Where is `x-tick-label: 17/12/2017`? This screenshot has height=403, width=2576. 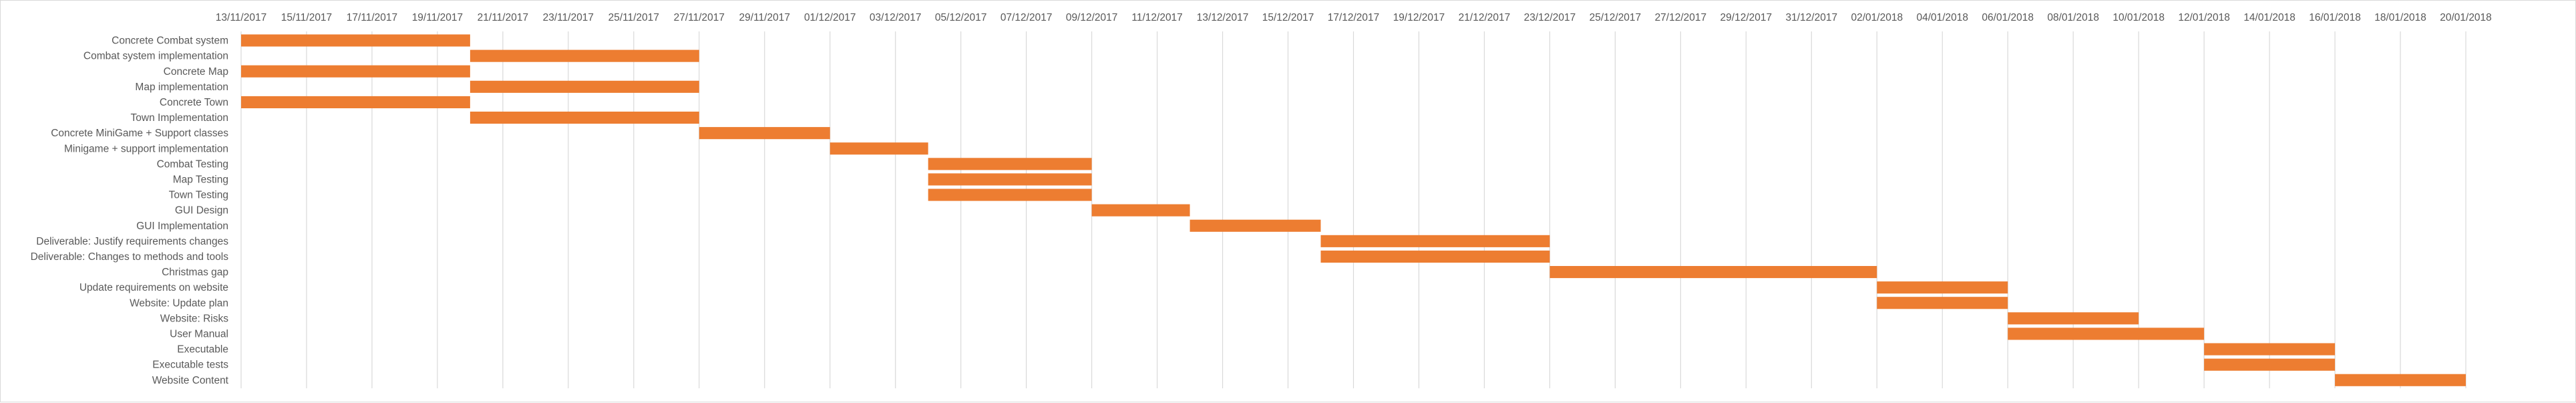 x-tick-label: 17/12/2017 is located at coordinates (1354, 17).